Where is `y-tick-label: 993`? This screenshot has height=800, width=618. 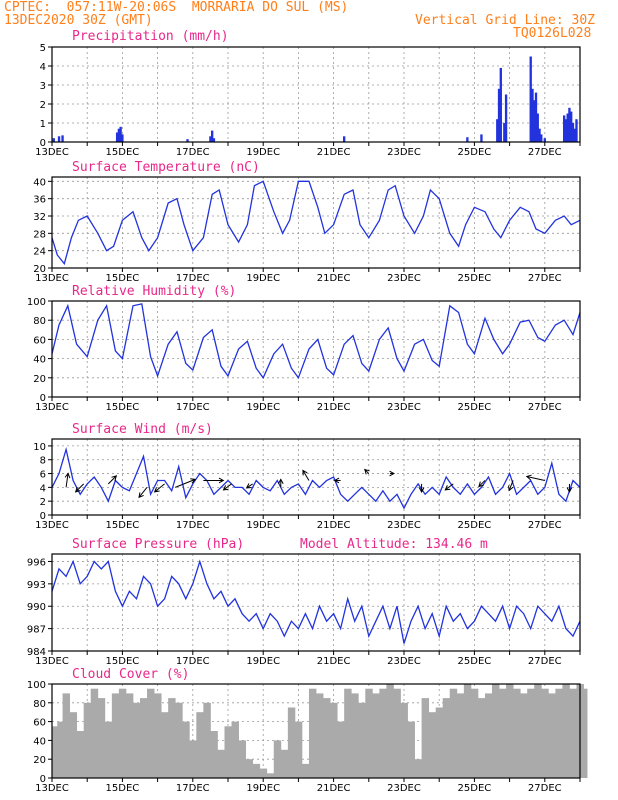
y-tick-label: 993 is located at coordinates (36, 585).